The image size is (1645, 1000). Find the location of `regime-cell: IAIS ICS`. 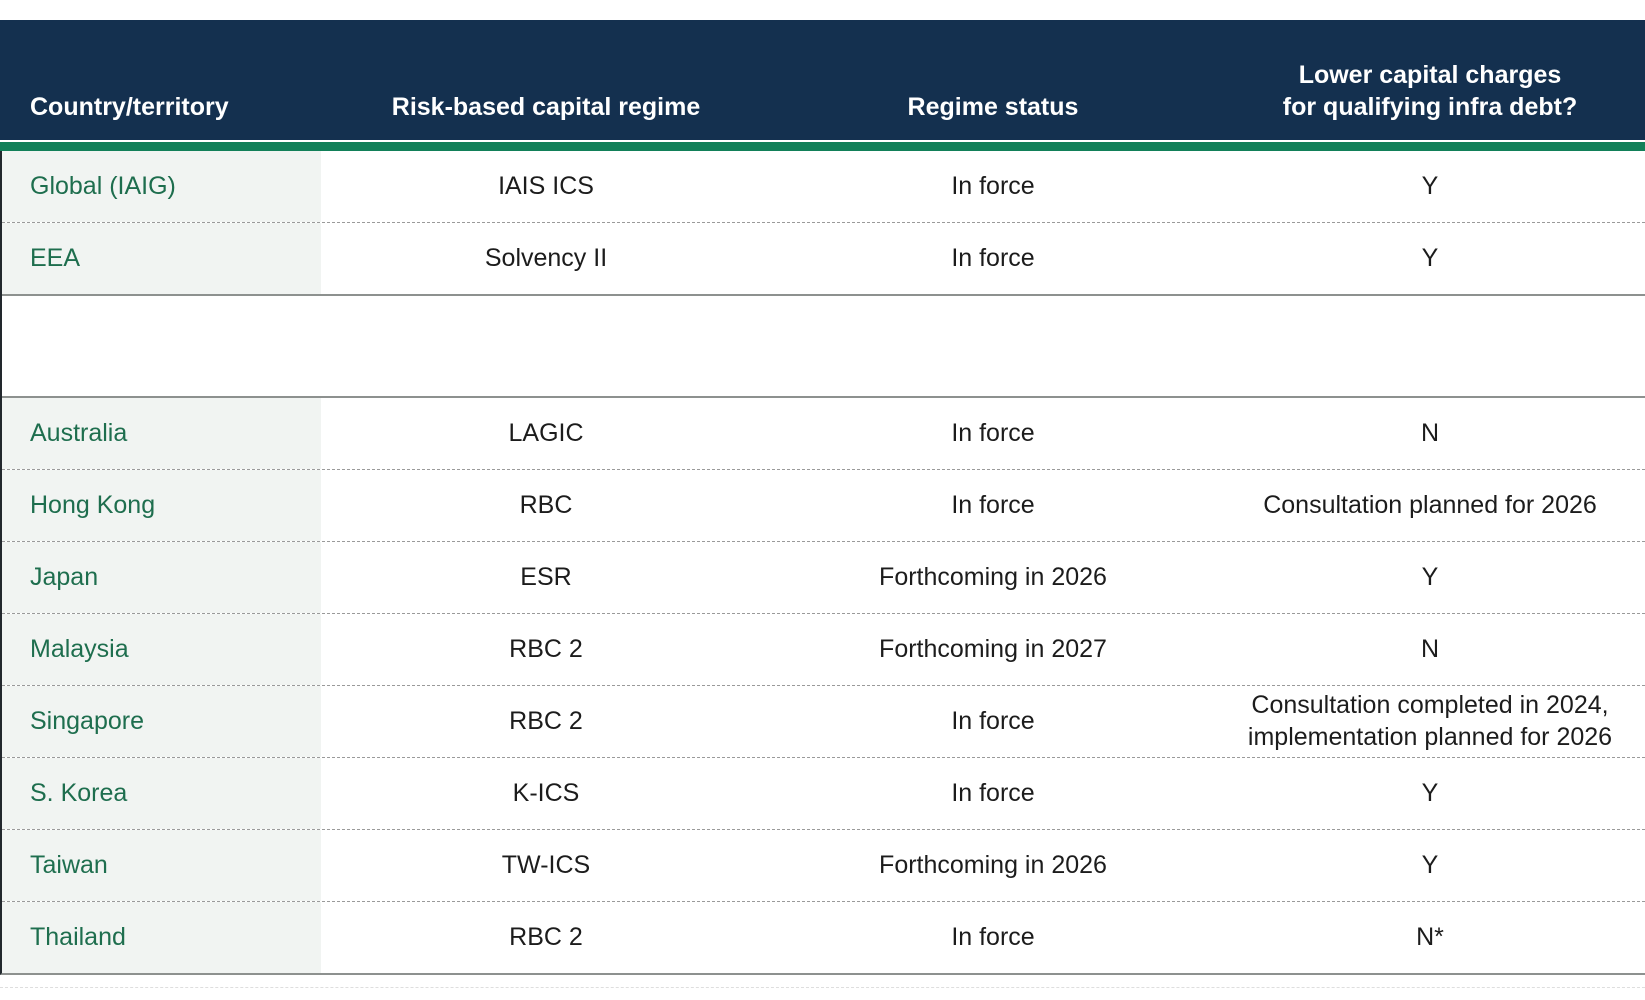

regime-cell: IAIS ICS is located at coordinates (546, 185).